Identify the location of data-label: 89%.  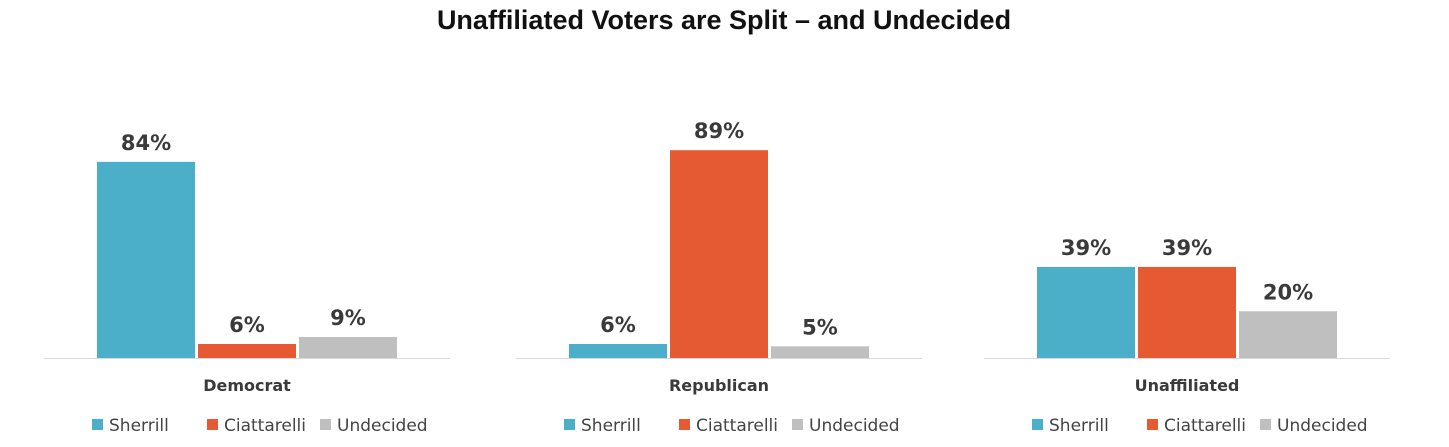
(719, 131).